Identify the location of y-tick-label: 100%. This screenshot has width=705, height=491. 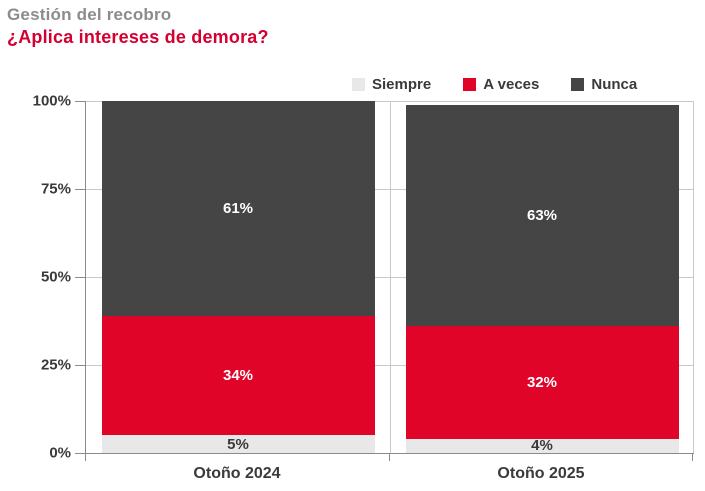
(51, 101).